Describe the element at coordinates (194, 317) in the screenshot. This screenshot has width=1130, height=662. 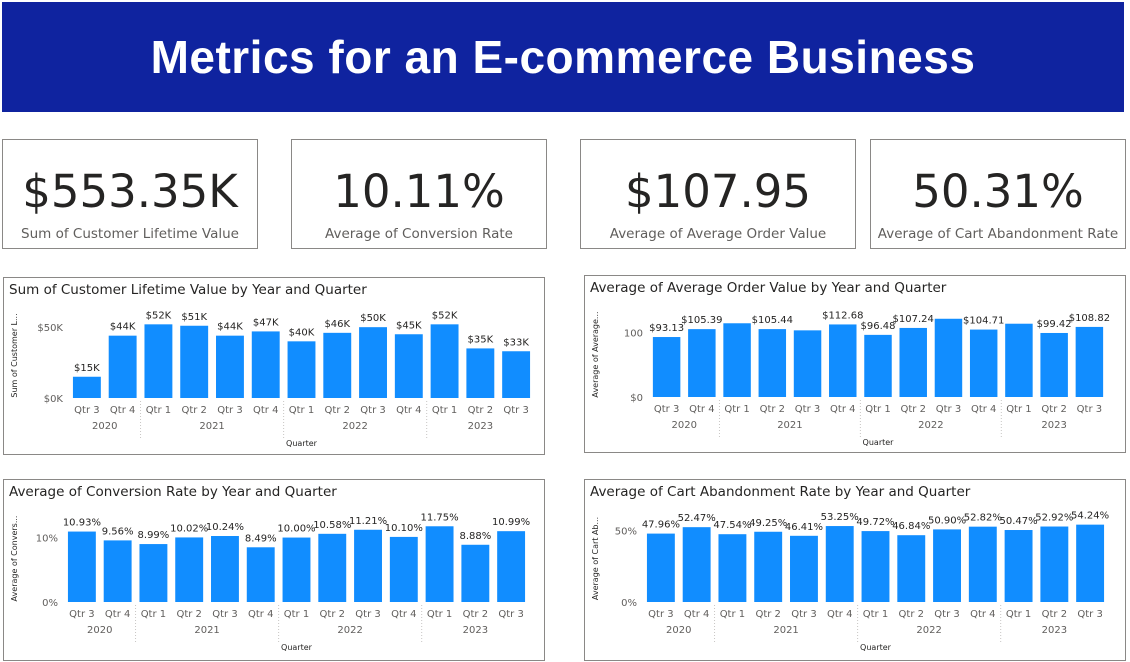
I see `data-label: $51K` at that location.